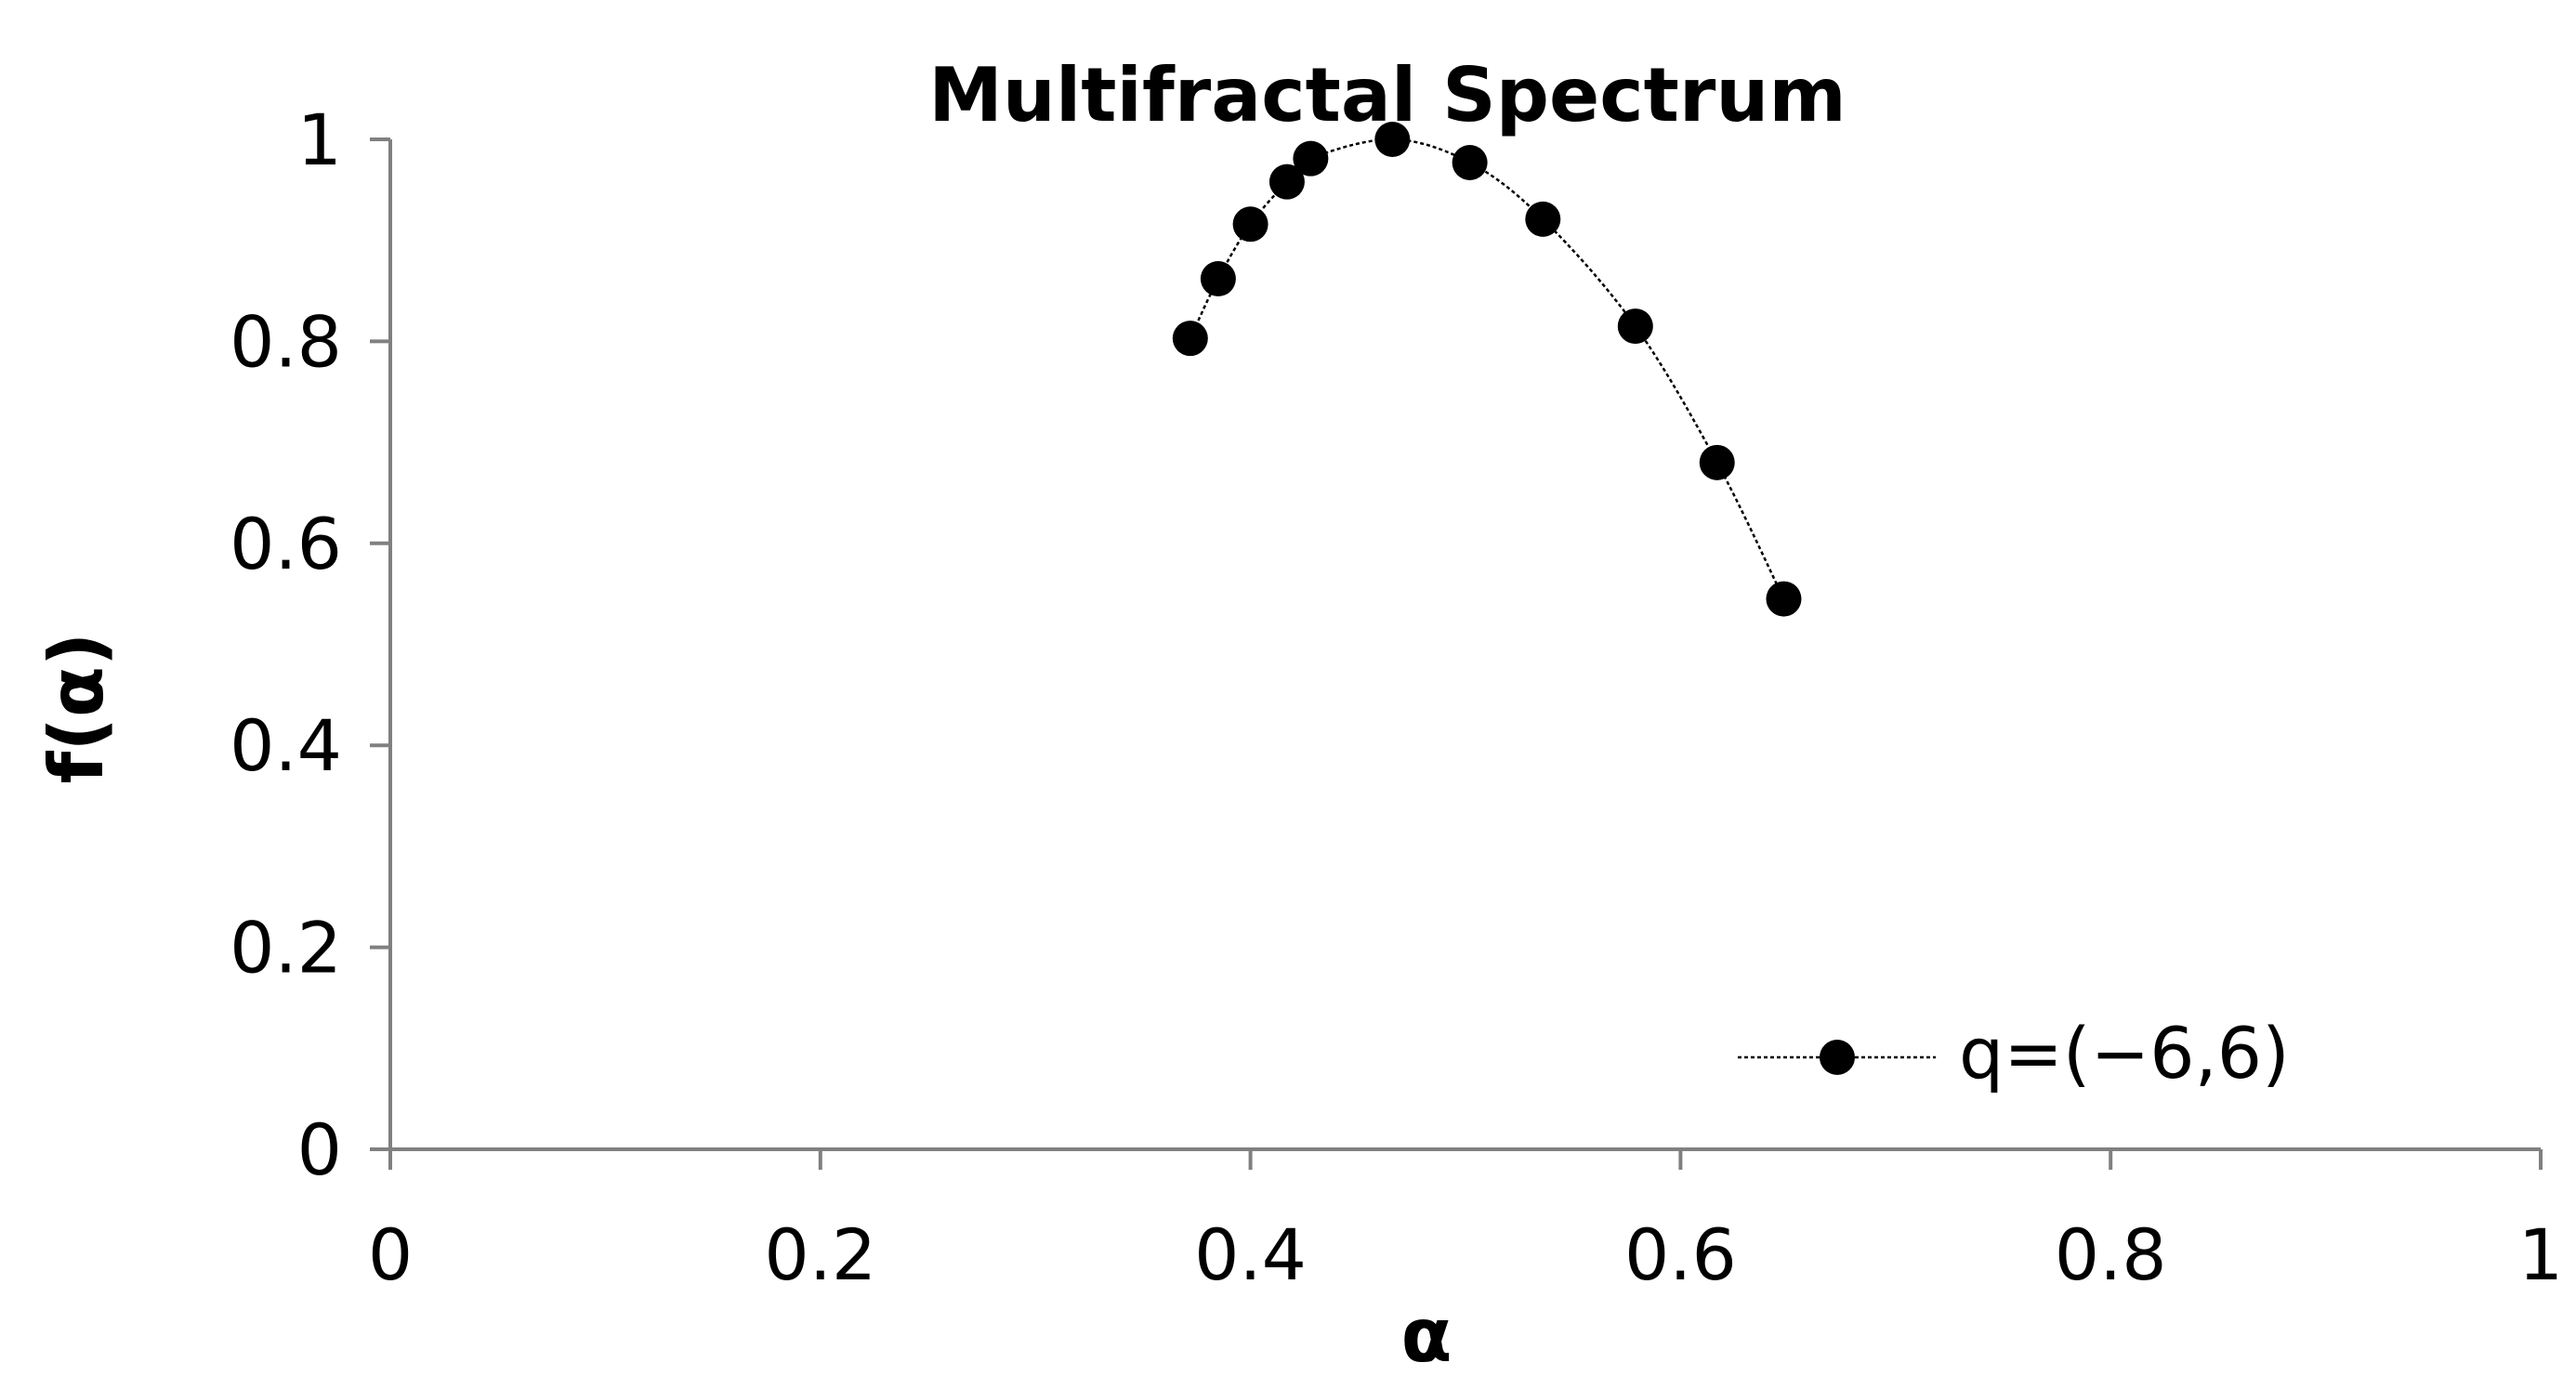 The width and height of the screenshot is (2576, 1389). I want to click on x-tick-label: 0.6, so click(1680, 1255).